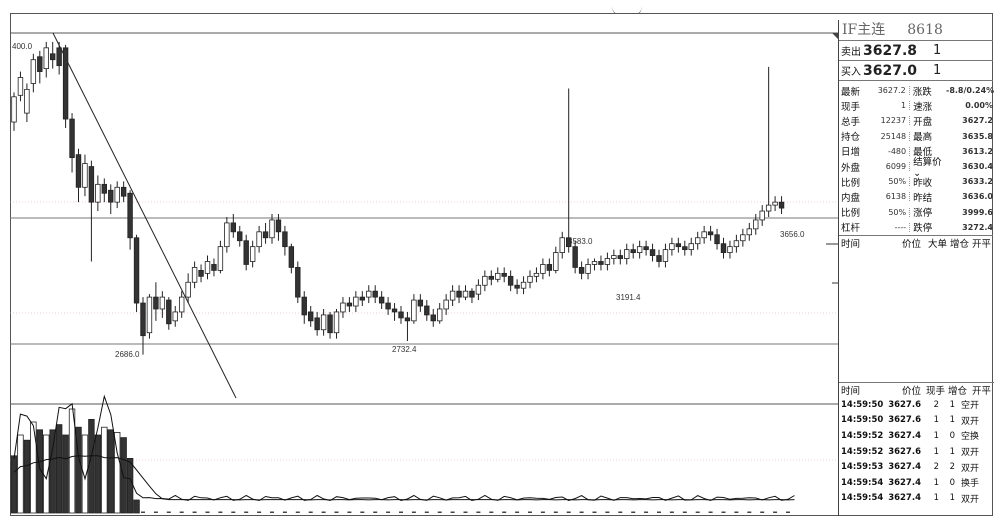  I want to click on stat-label-2: 速涨, so click(923, 107).